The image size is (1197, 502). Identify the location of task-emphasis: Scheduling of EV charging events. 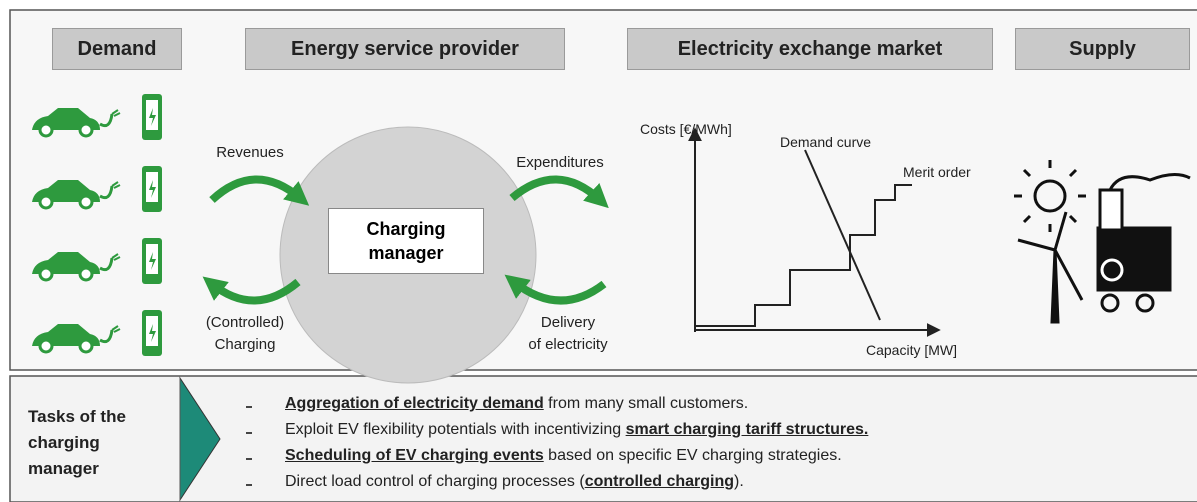
(414, 455).